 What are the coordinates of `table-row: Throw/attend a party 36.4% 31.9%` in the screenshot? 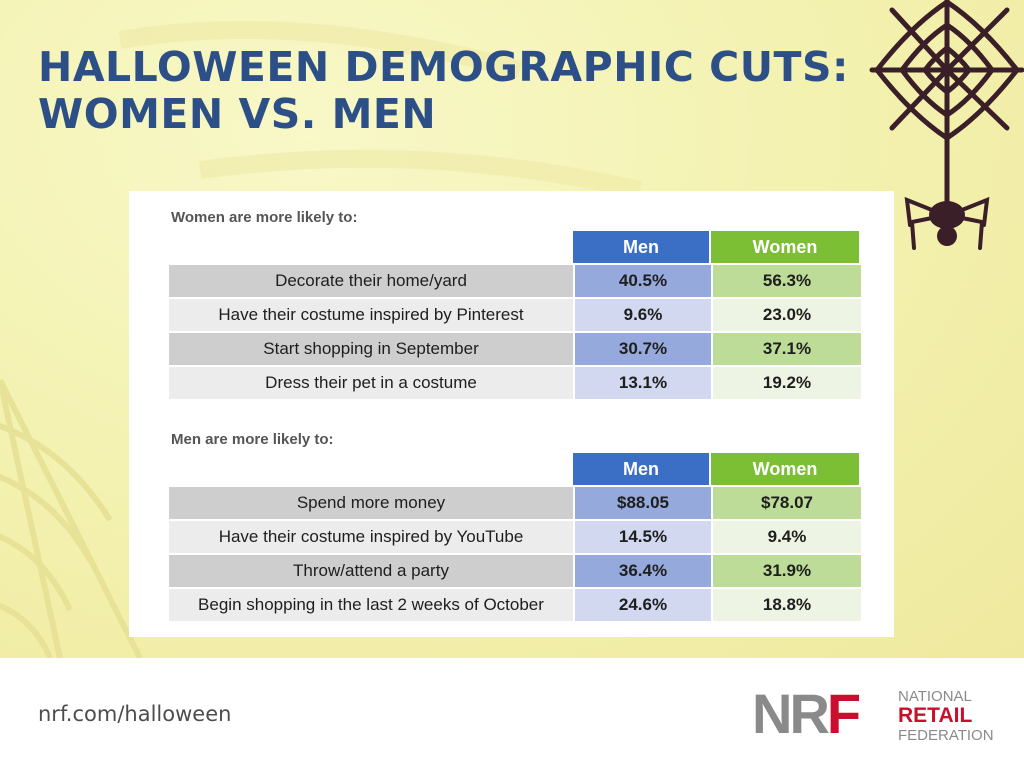 It's located at (515, 571).